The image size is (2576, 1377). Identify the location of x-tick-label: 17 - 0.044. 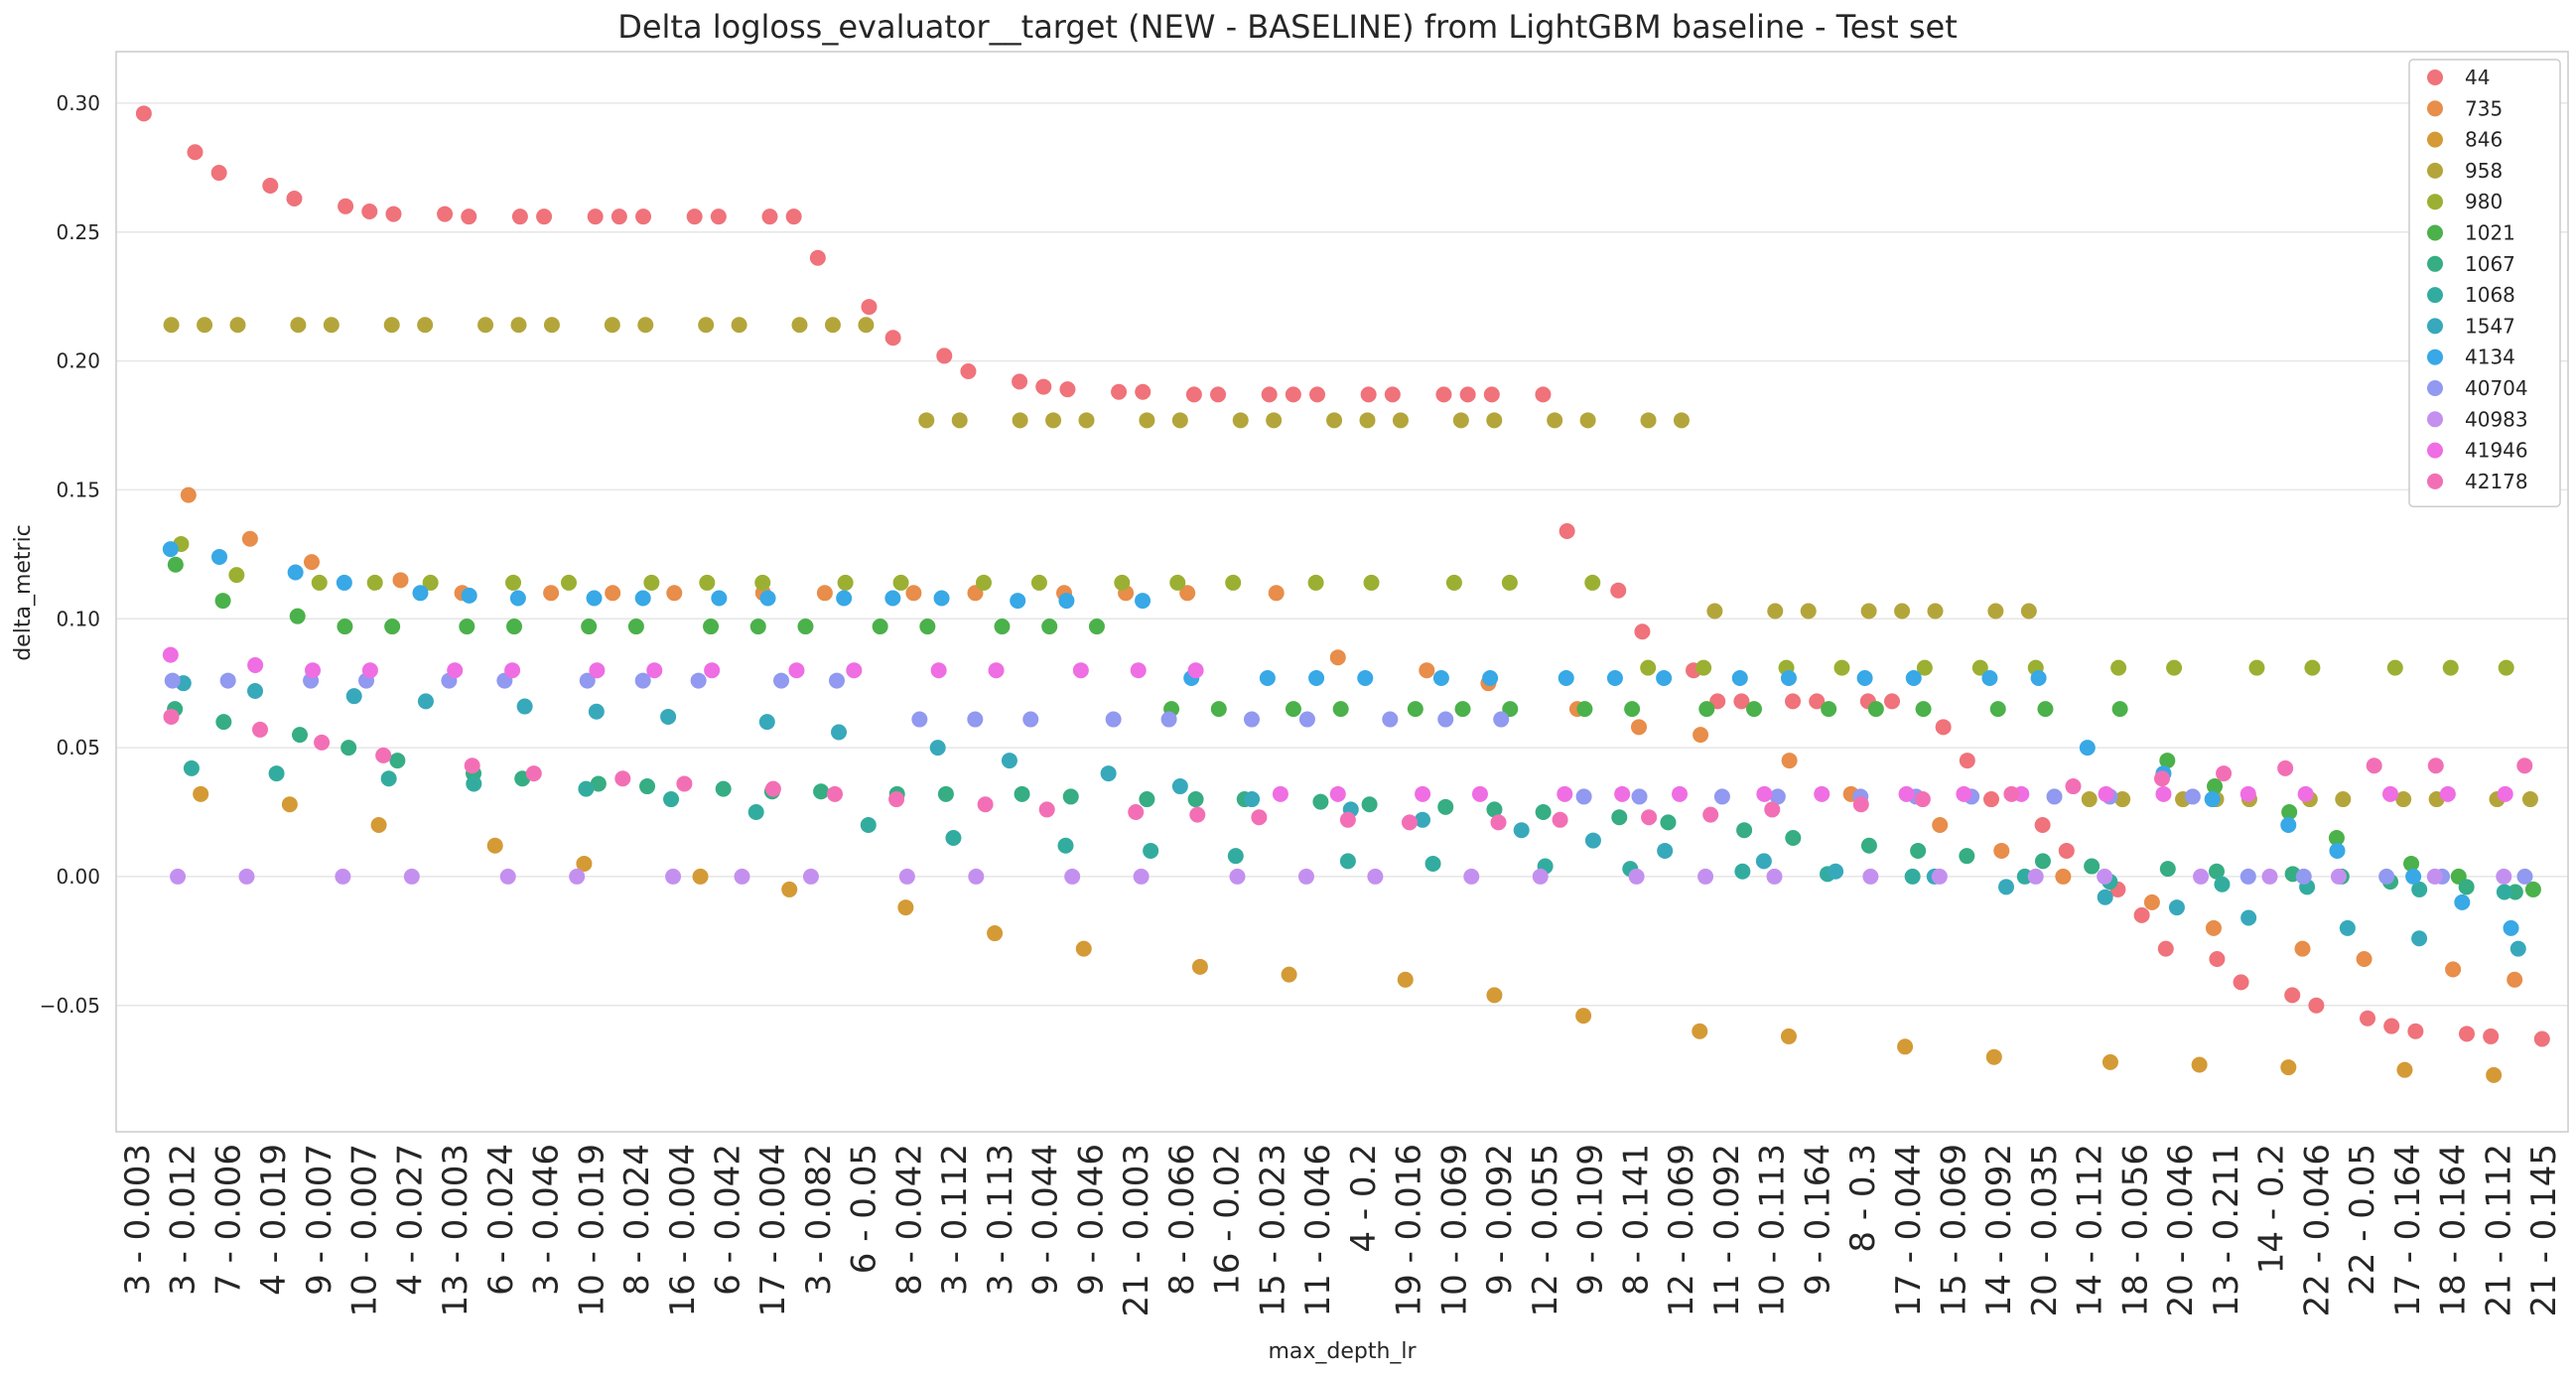
(1909, 1230).